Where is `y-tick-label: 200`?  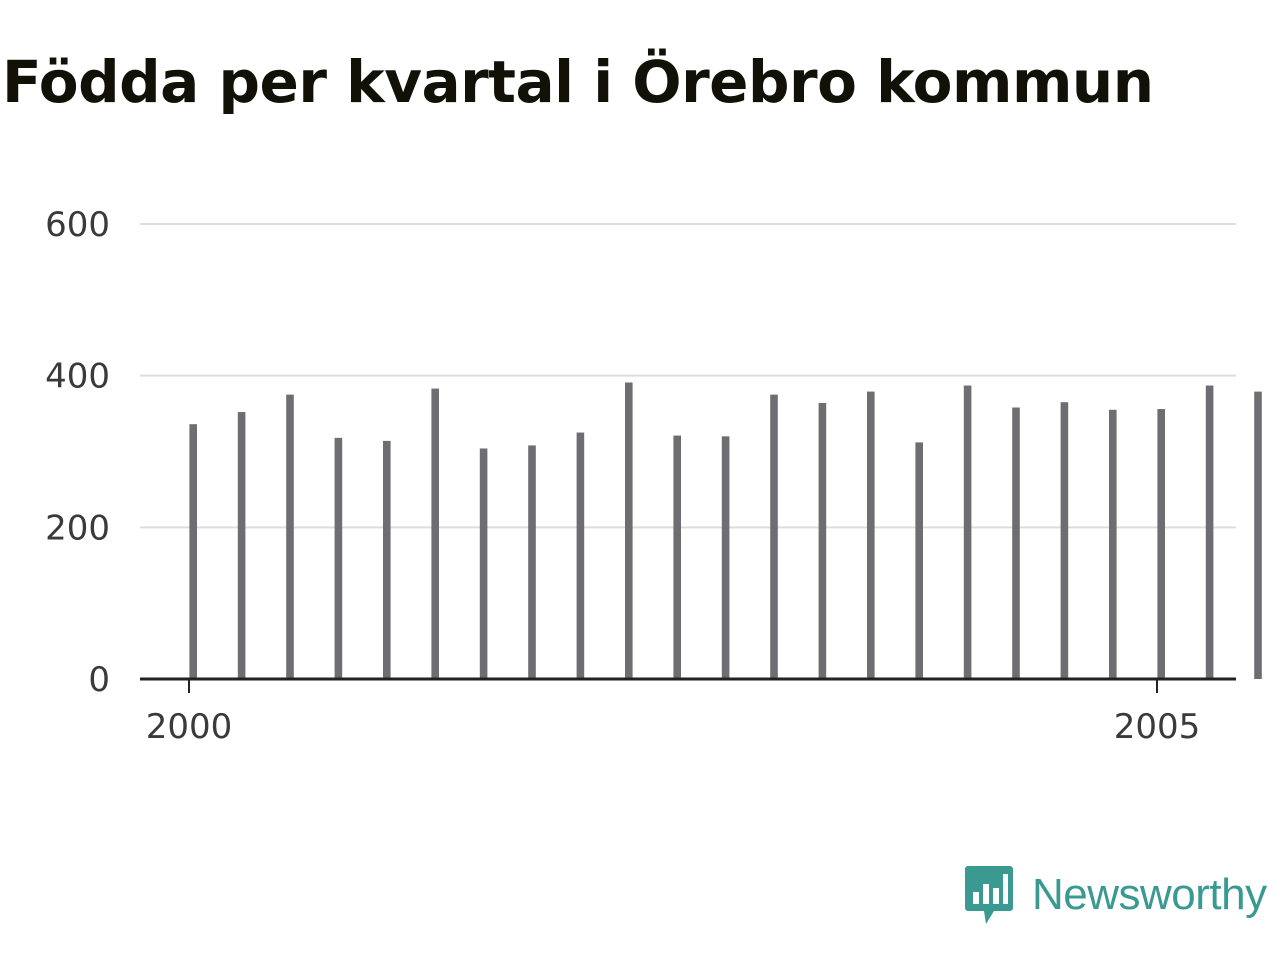
y-tick-label: 200 is located at coordinates (77, 528).